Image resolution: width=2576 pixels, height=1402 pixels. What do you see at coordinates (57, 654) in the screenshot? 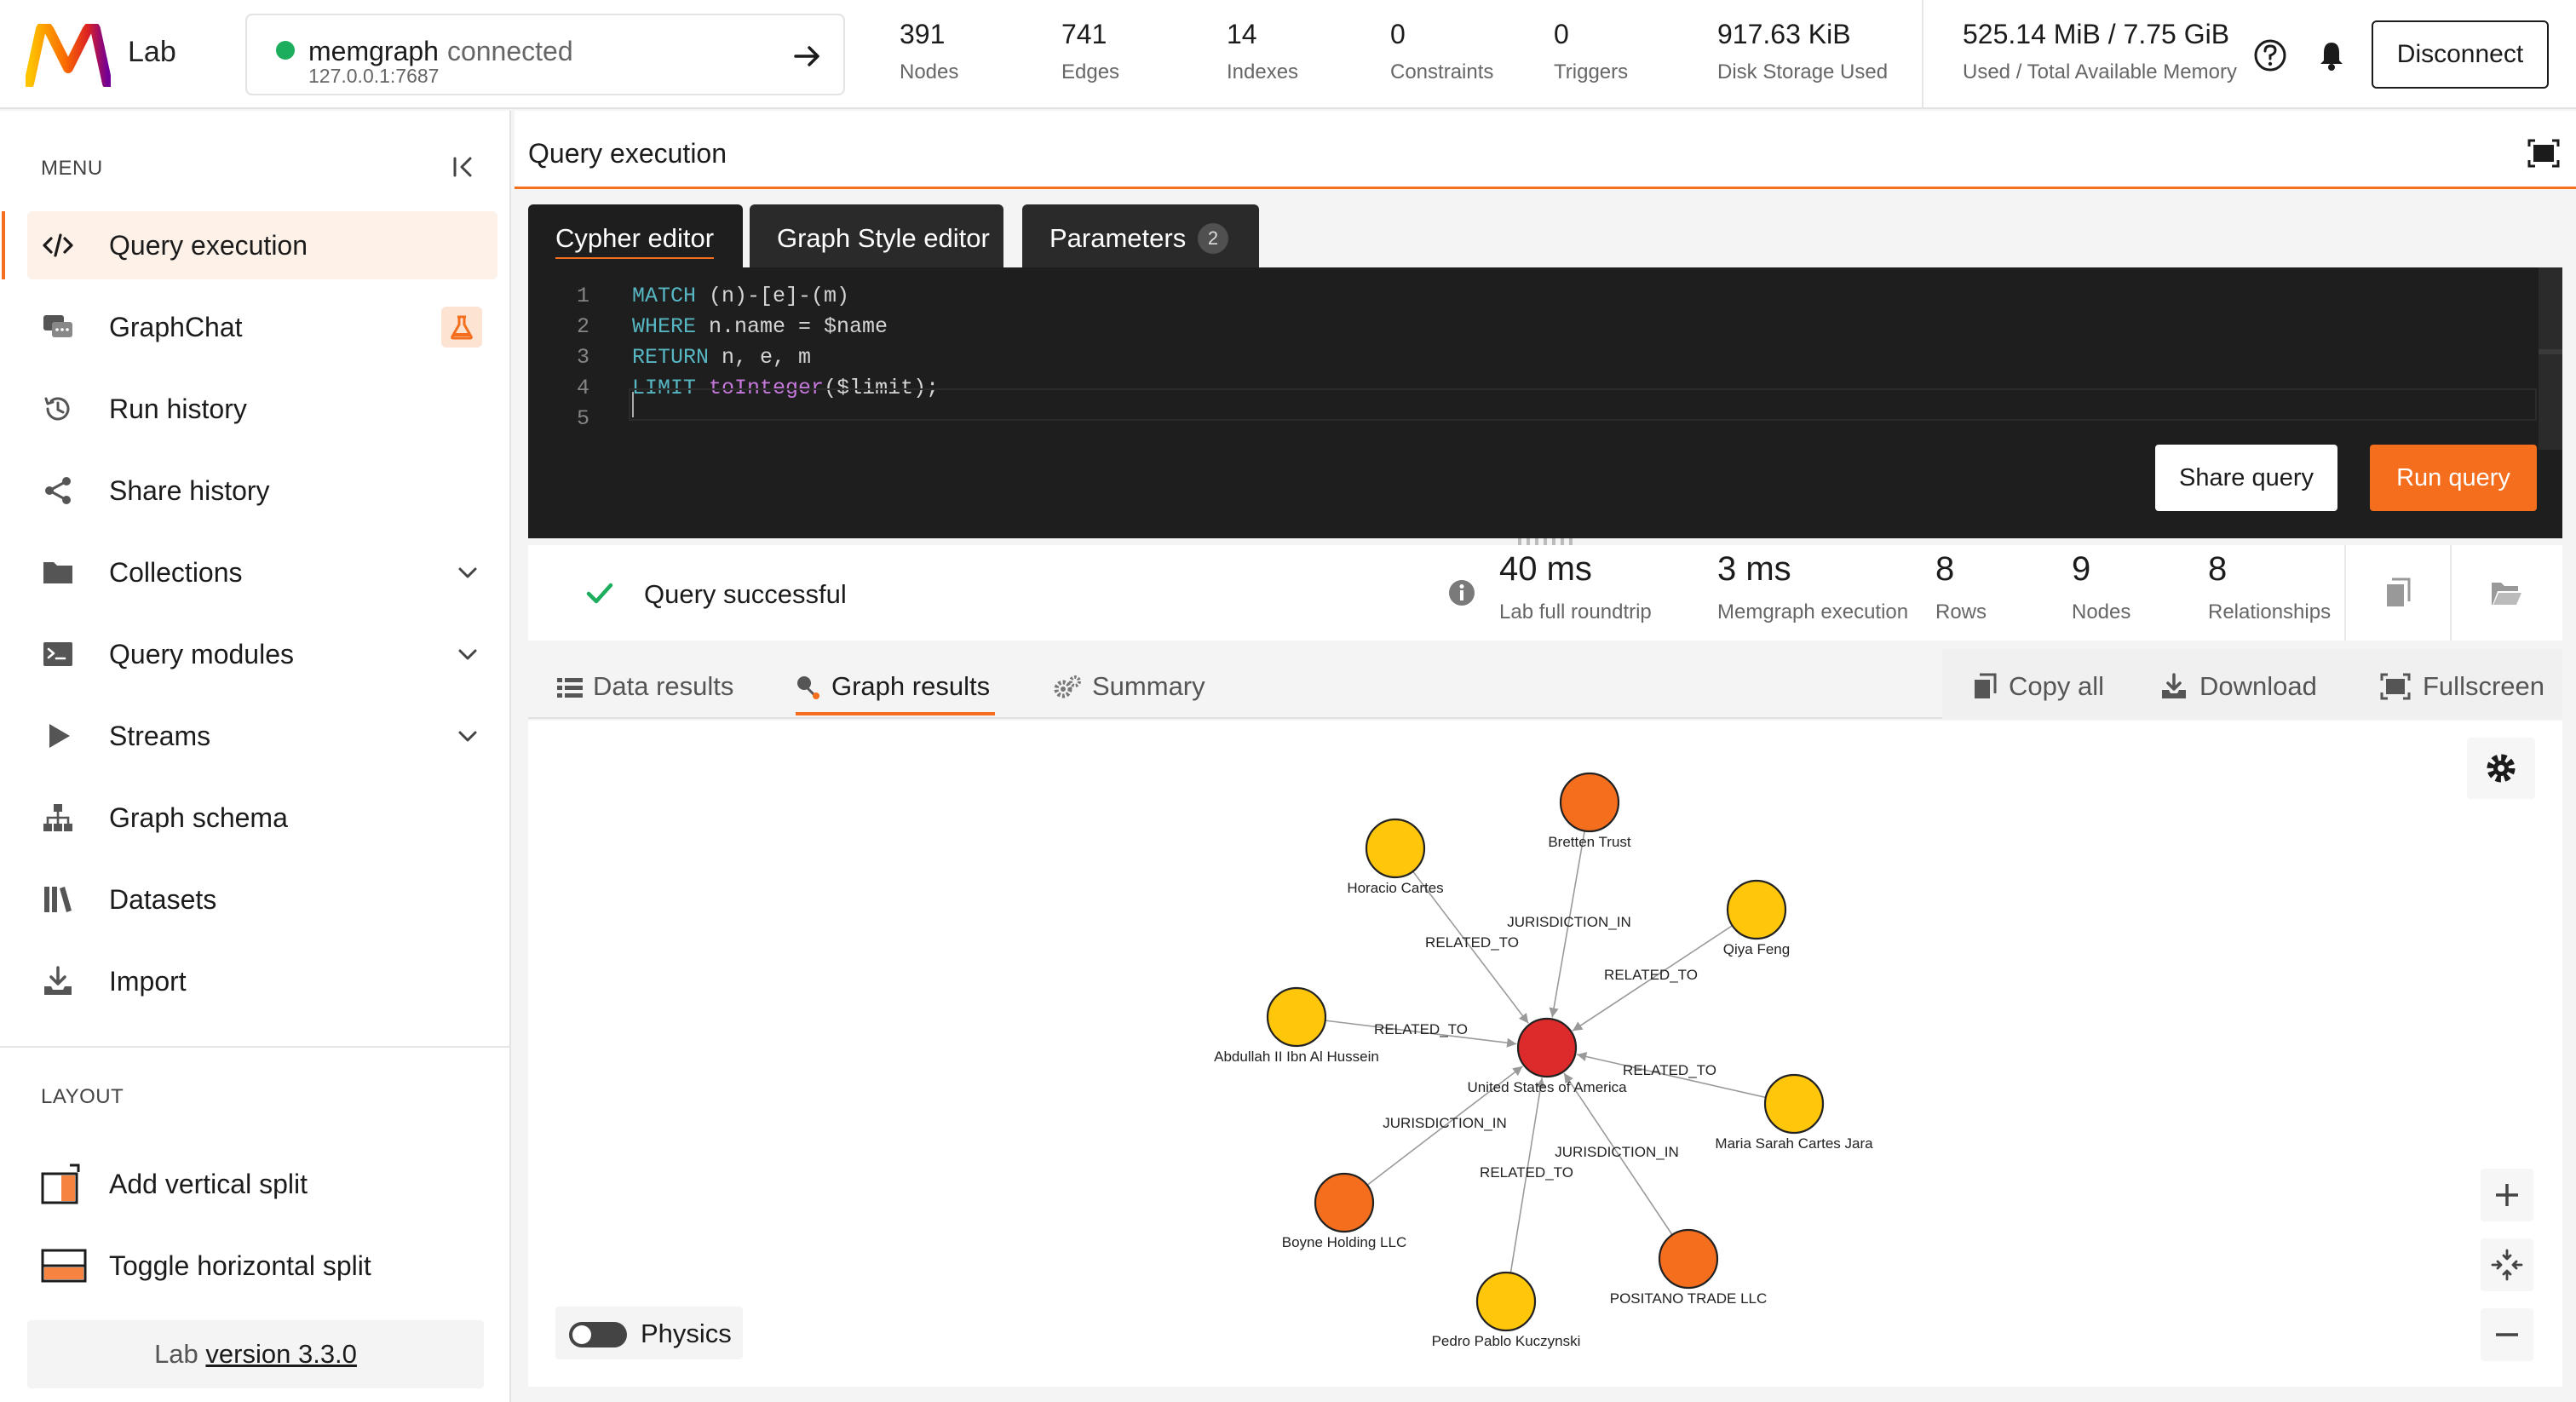
I see `terminal-icon` at bounding box center [57, 654].